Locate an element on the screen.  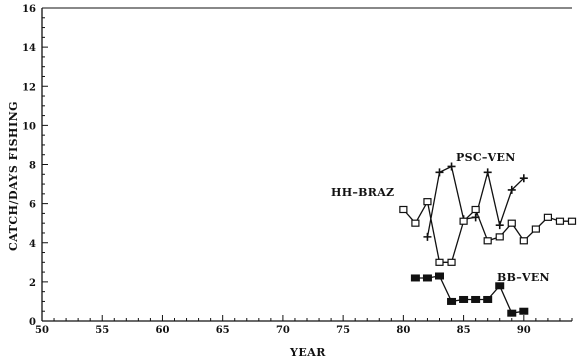
x-tick-label: 70 is located at coordinates (283, 330).